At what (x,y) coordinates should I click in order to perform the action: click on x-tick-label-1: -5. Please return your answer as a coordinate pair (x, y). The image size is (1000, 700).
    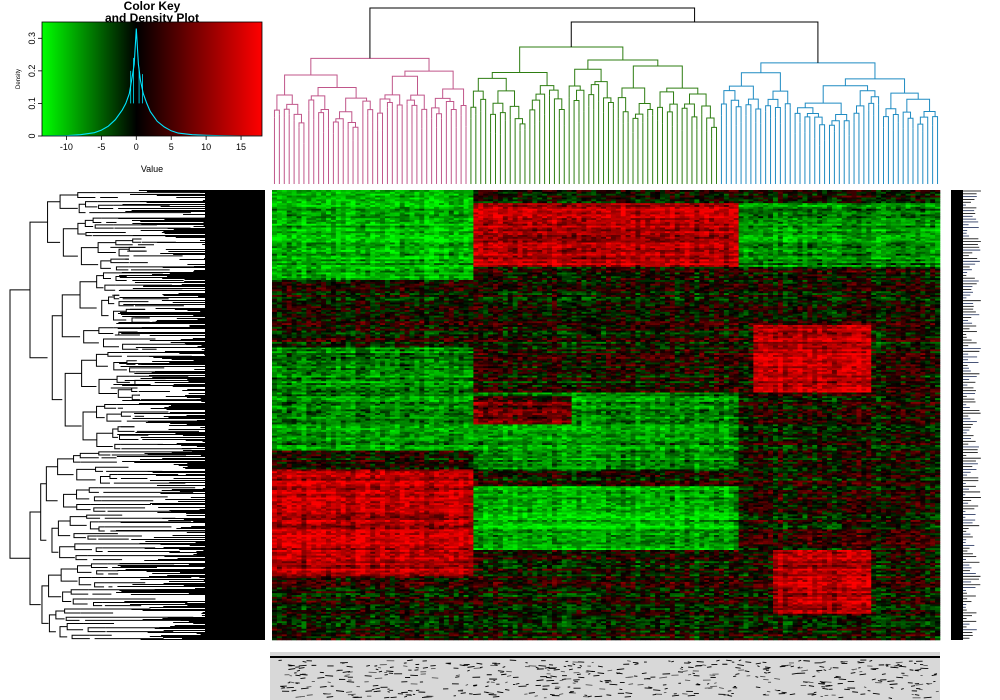
    Looking at the image, I should click on (101, 147).